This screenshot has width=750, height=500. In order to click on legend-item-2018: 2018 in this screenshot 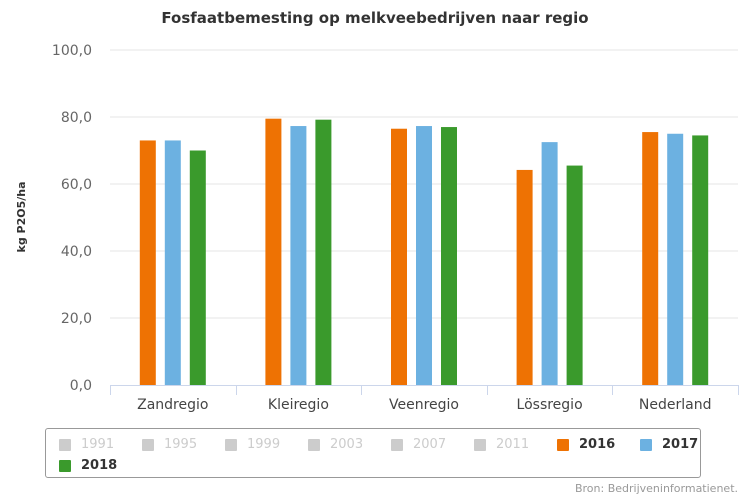, I will do `click(88, 465)`.